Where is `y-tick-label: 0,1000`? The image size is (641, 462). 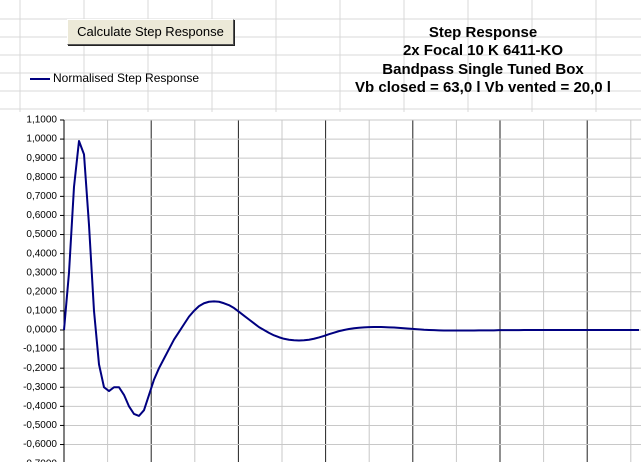
y-tick-label: 0,1000 is located at coordinates (41, 311).